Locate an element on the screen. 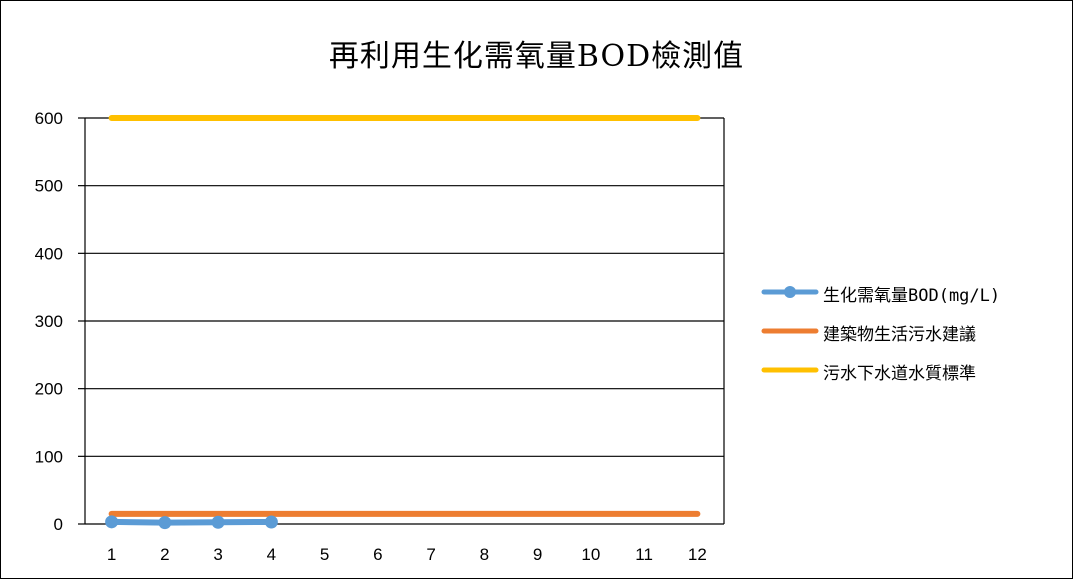 The width and height of the screenshot is (1073, 579). chart-legend: 生化需氧量BOD(mg/L) 建築物生活污水建議 污水下水道水質標準 is located at coordinates (916, 339).